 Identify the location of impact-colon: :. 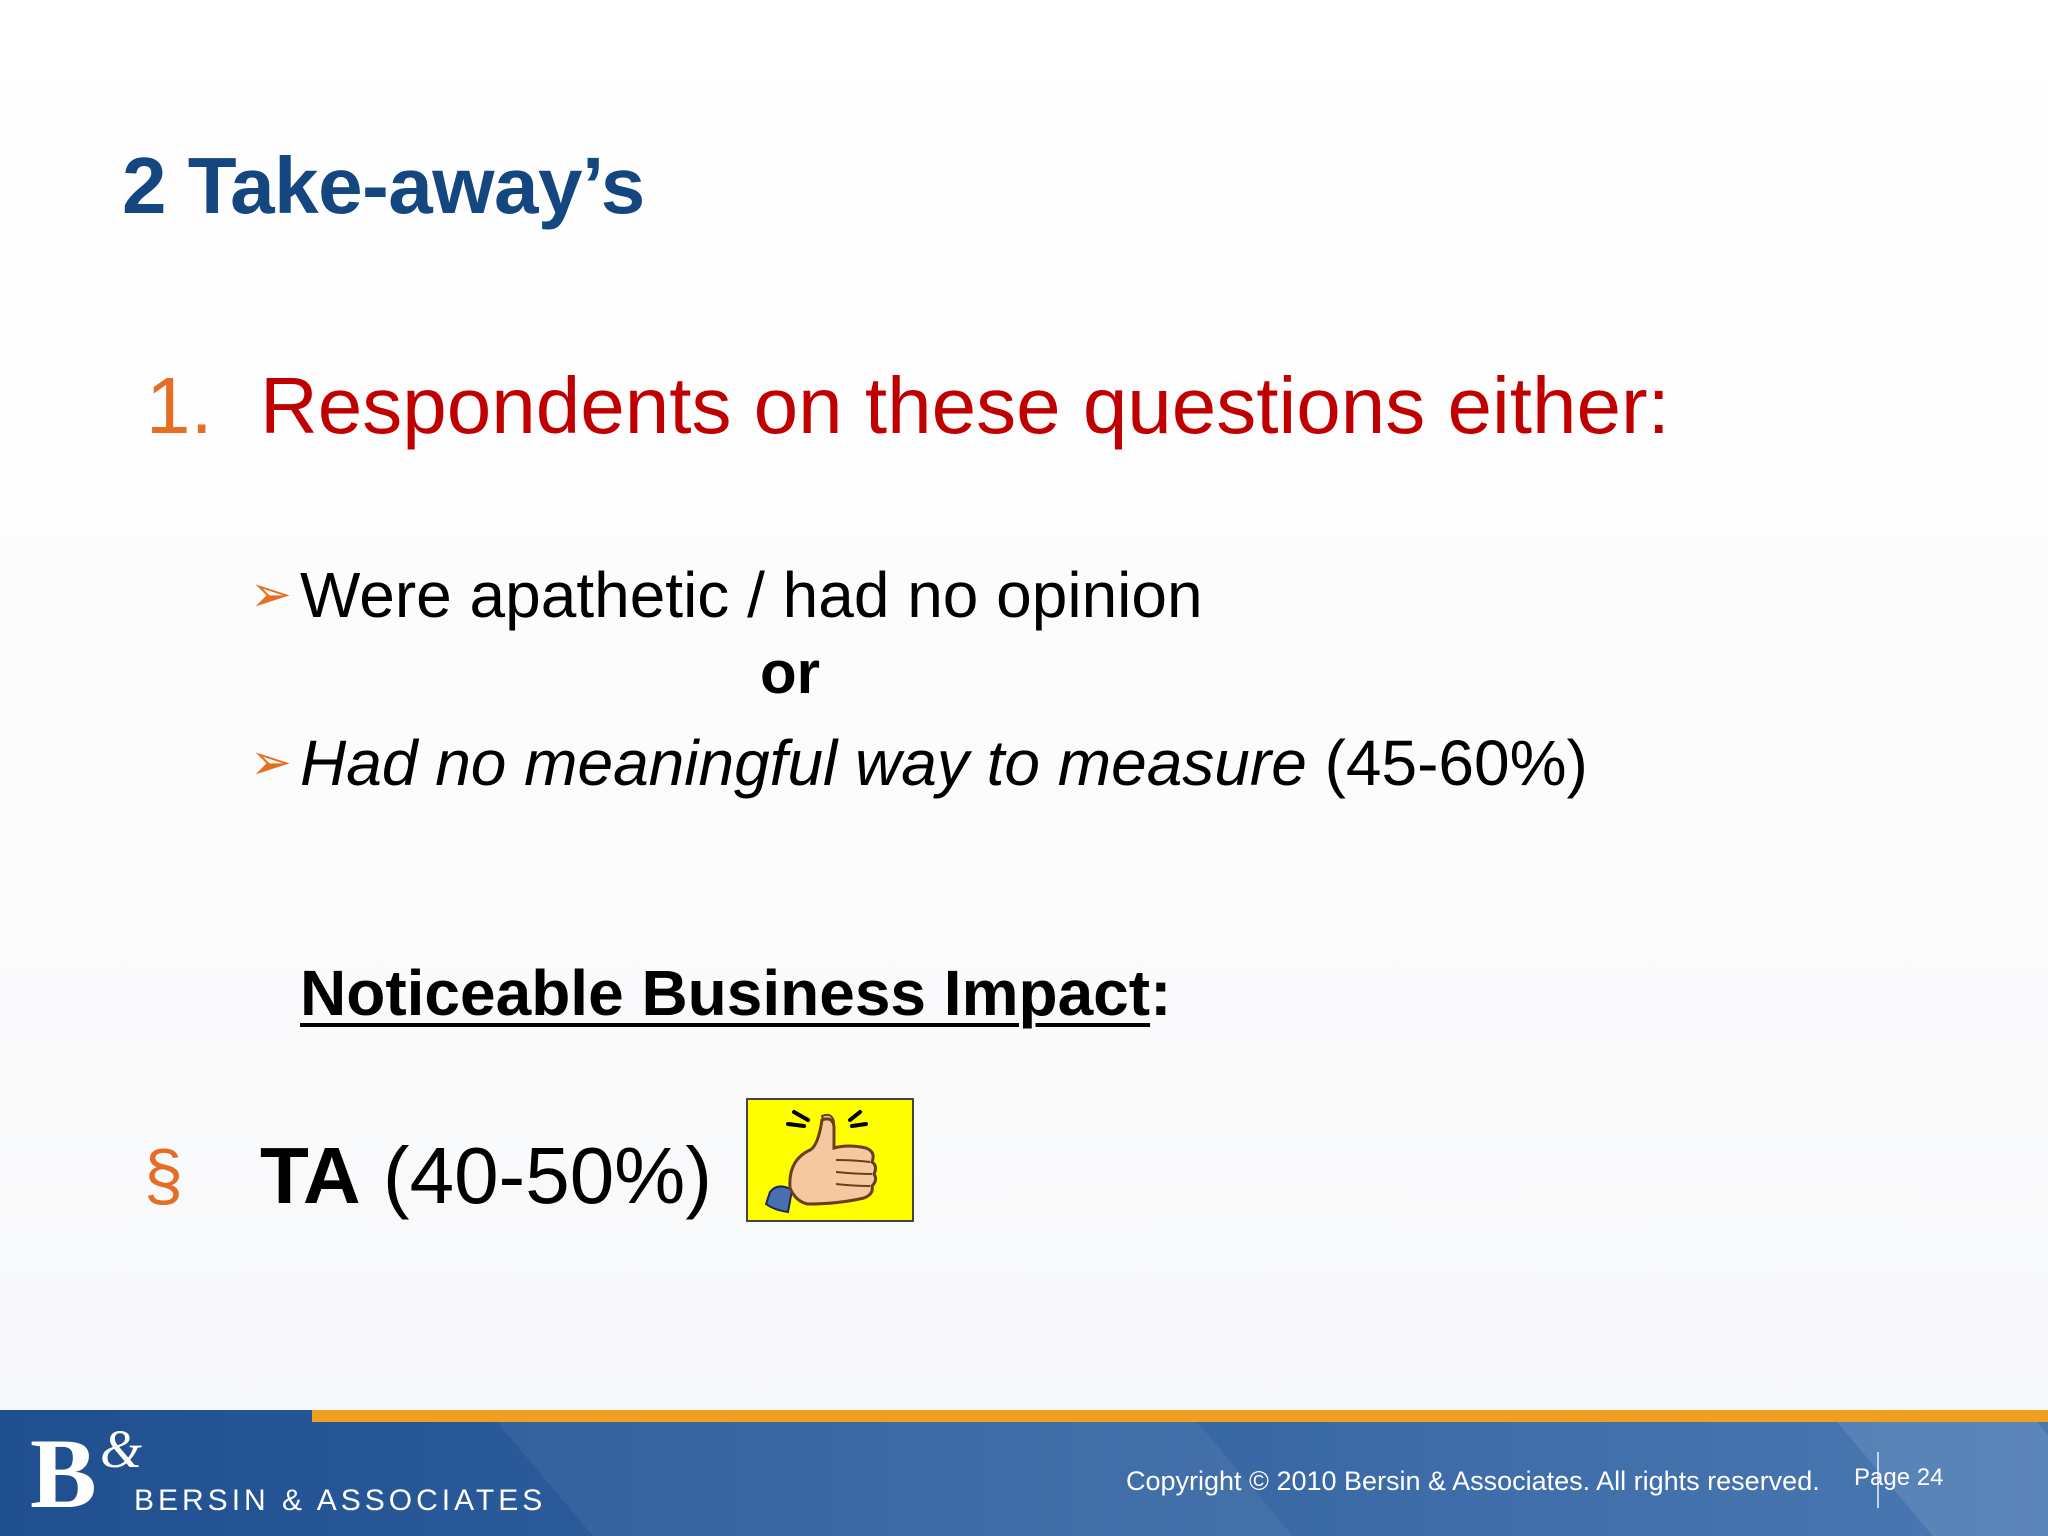
(1161, 993).